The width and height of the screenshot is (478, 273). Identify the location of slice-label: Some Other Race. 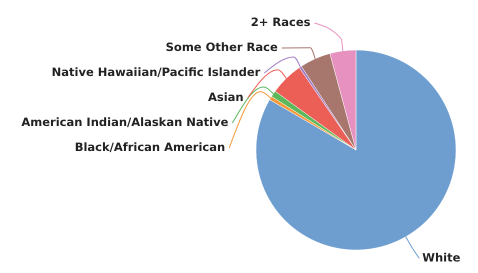
(222, 47).